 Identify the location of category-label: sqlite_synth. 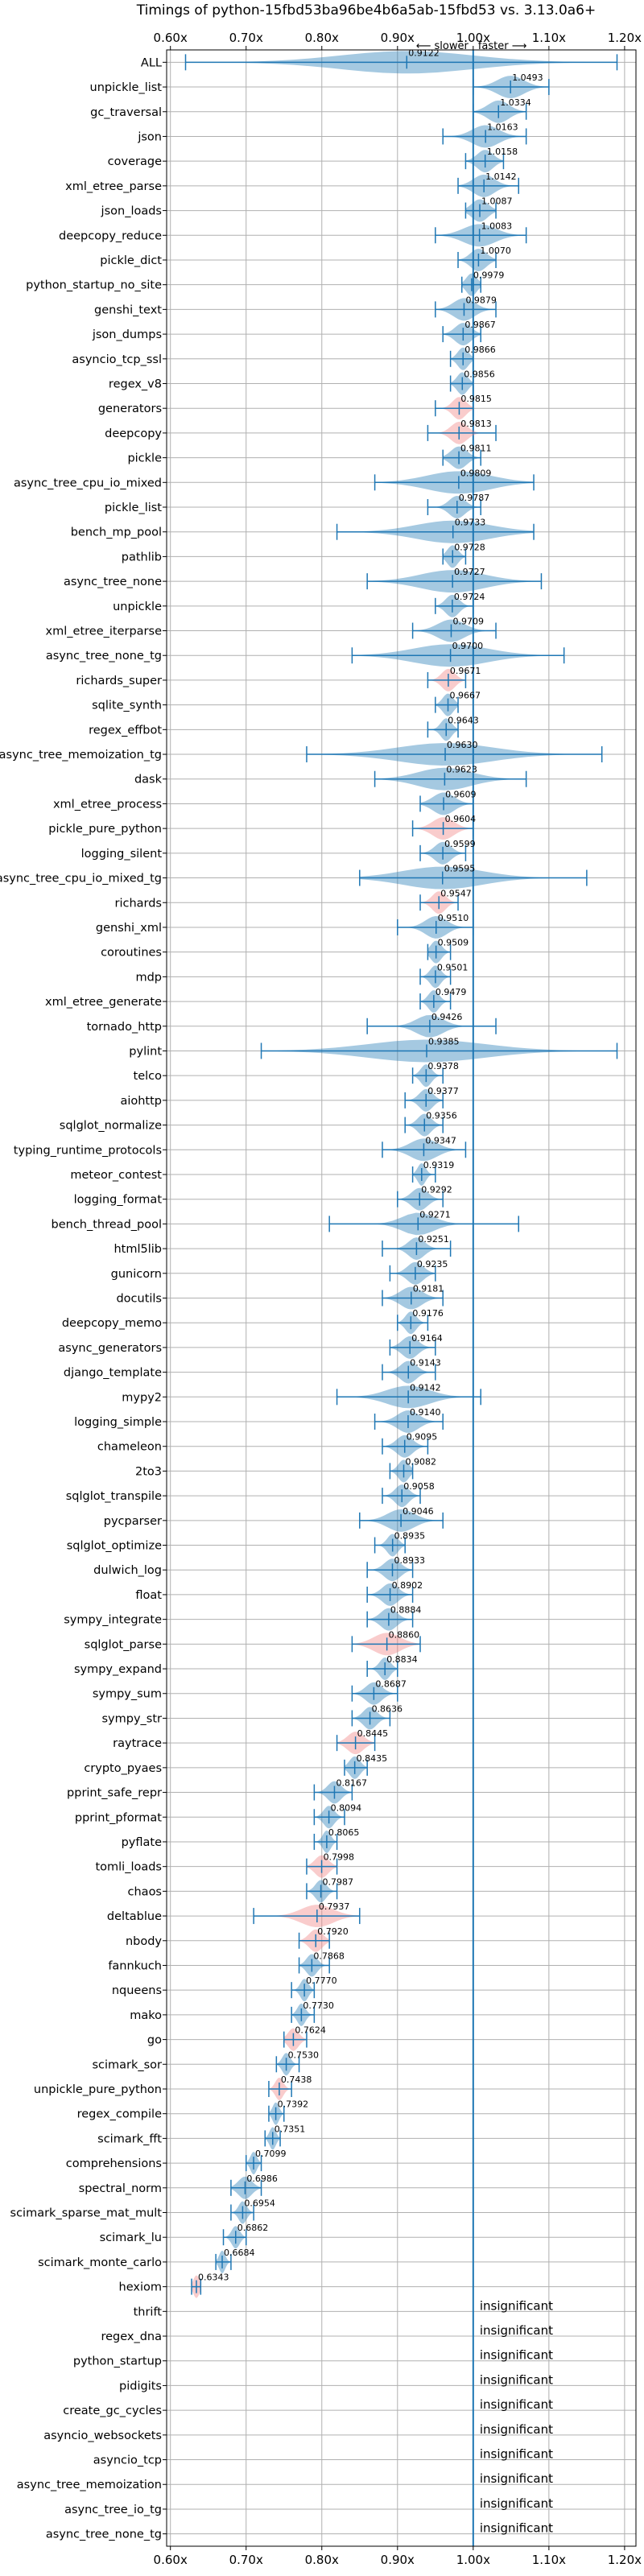
(127, 706).